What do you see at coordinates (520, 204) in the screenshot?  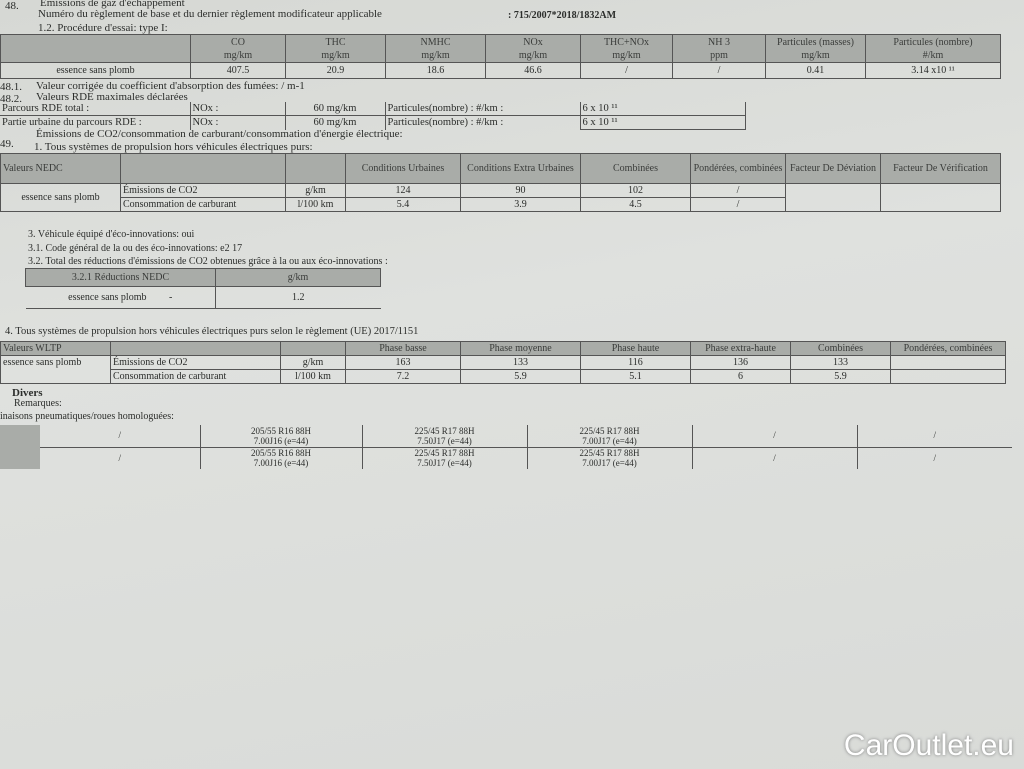 I see `table-cell: 3.9` at bounding box center [520, 204].